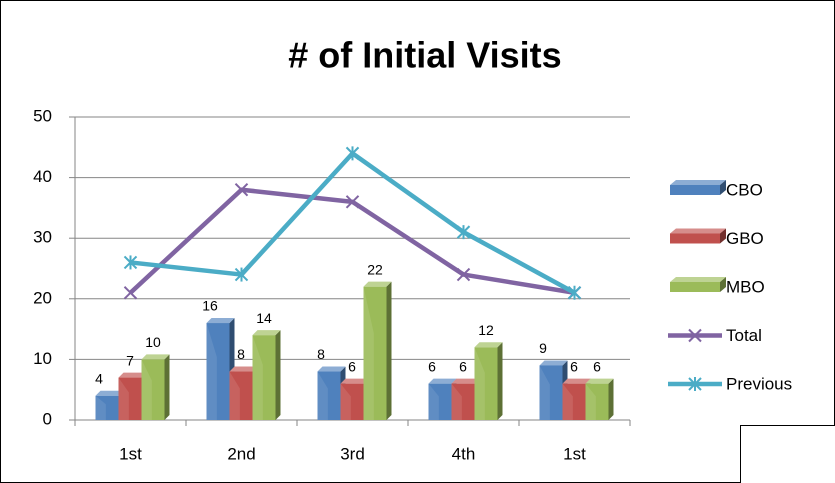 Image resolution: width=835 pixels, height=483 pixels. I want to click on y-tick-label: 40, so click(42, 176).